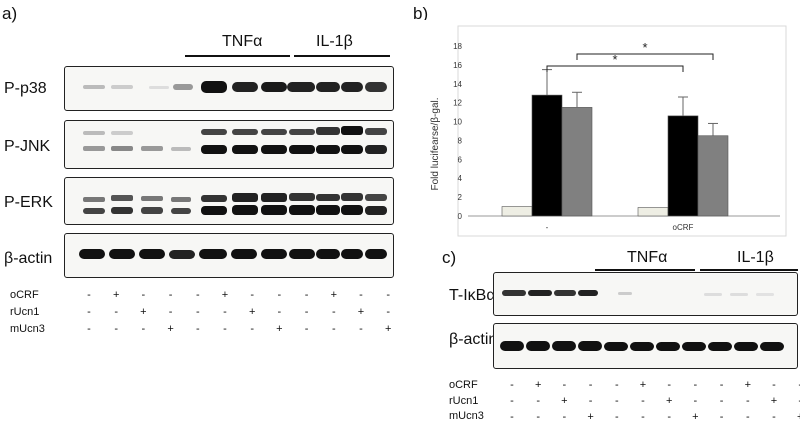 This screenshot has height=423, width=800. I want to click on blot-p-jnk, so click(229, 144).